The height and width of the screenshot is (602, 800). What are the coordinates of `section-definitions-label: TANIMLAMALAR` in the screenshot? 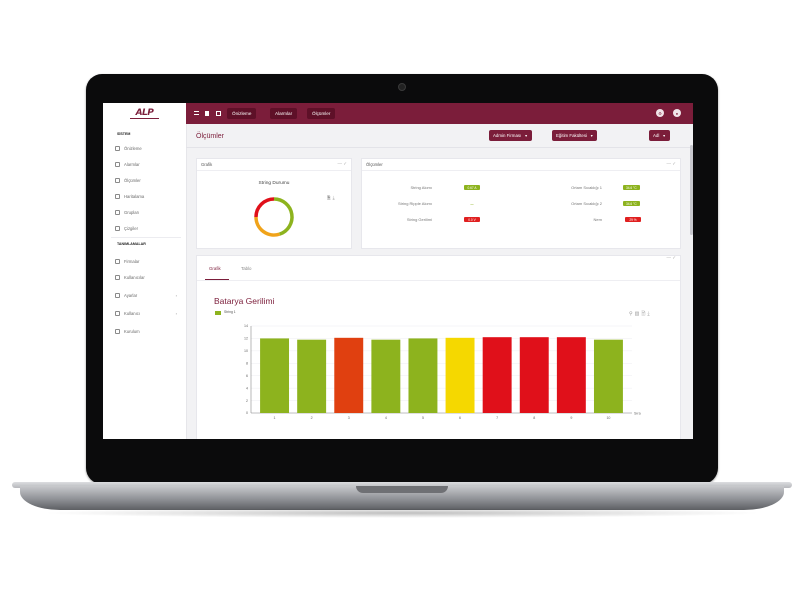 It's located at (131, 244).